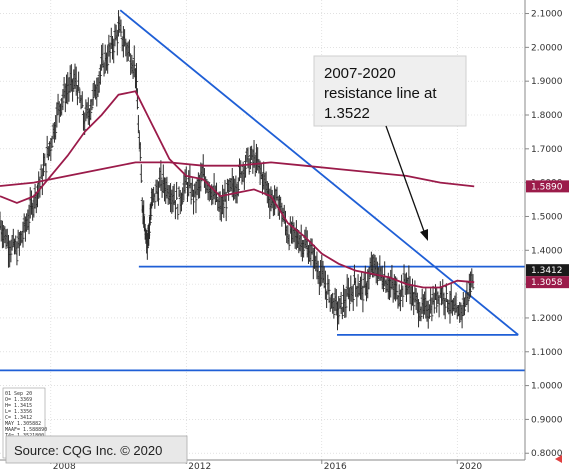 The width and height of the screenshot is (570, 471). What do you see at coordinates (18, 412) in the screenshot?
I see `stat-line: L= 1.3356` at bounding box center [18, 412].